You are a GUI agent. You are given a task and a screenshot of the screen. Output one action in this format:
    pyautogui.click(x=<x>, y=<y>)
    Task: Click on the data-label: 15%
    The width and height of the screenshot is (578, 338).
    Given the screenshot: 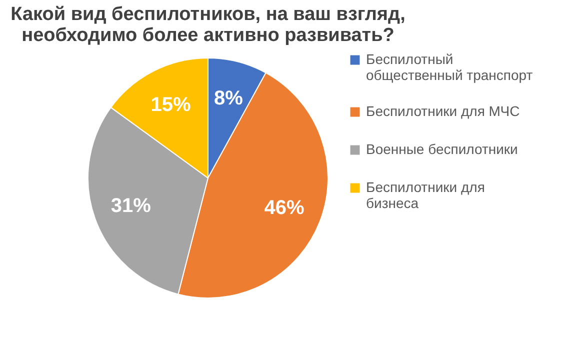 What is the action you would take?
    pyautogui.click(x=171, y=105)
    